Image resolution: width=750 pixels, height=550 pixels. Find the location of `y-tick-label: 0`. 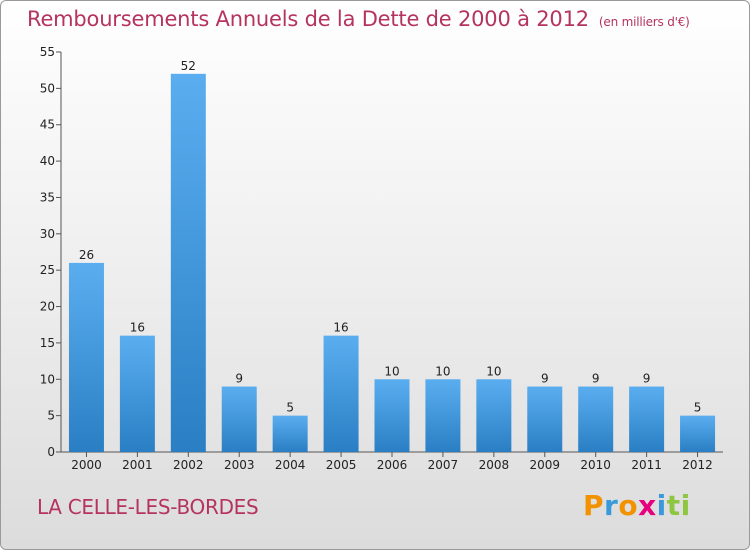

y-tick-label: 0 is located at coordinates (51, 452).